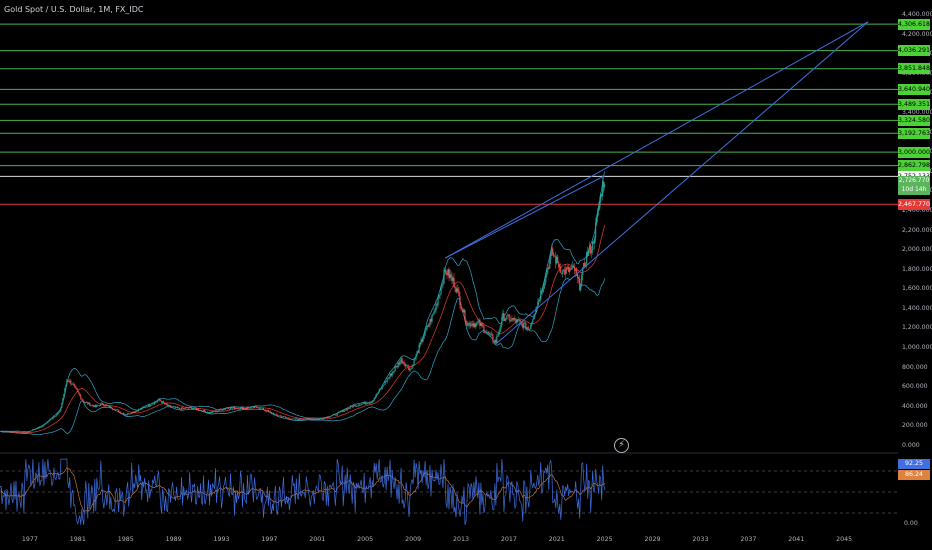 The height and width of the screenshot is (550, 932). I want to click on time-axis-tick: 2013, so click(460, 539).